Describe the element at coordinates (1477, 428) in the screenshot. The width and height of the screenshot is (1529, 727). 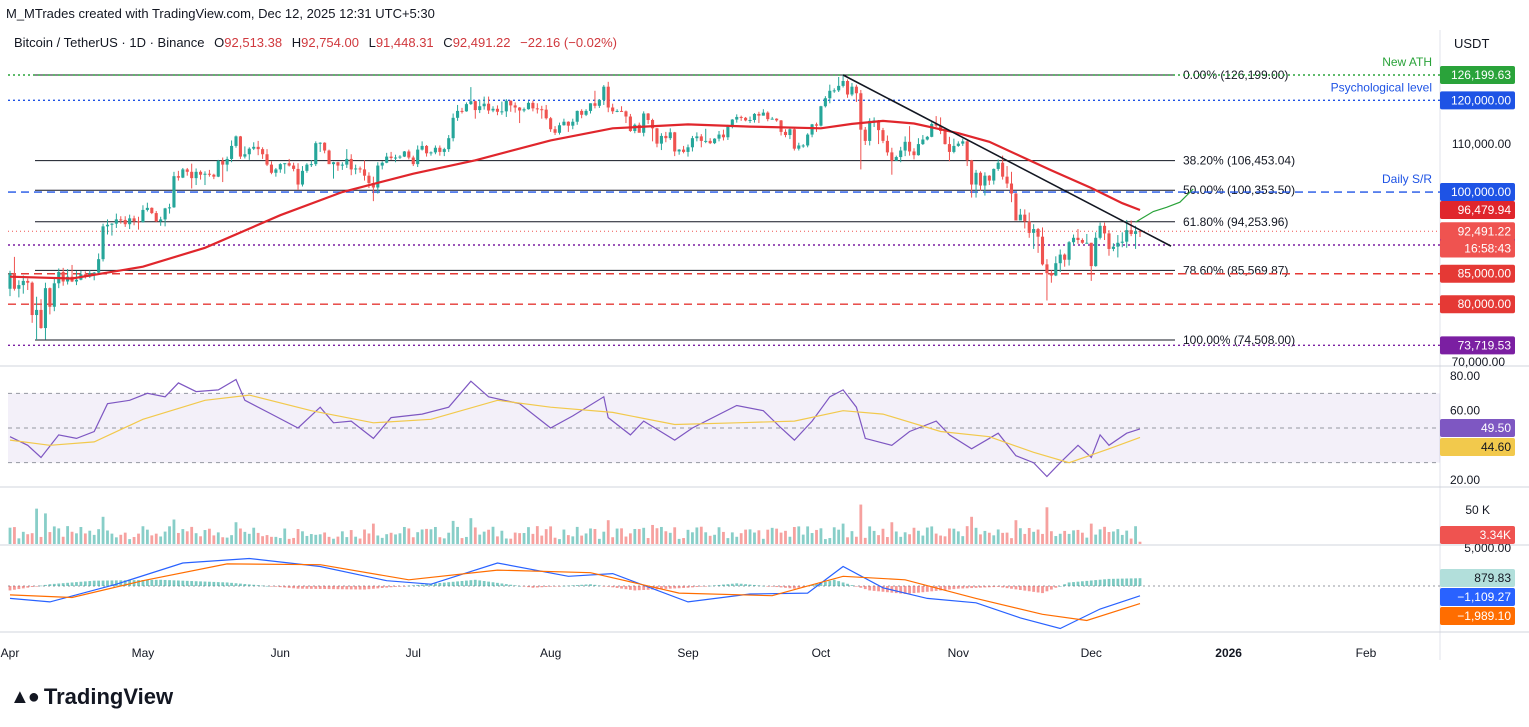
I see `rsi-value-tag-bg` at that location.